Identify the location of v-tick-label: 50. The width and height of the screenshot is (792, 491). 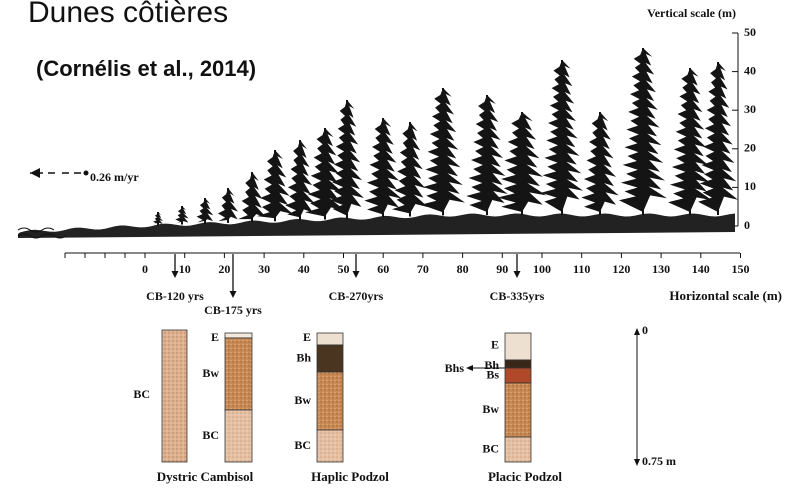
(750, 32).